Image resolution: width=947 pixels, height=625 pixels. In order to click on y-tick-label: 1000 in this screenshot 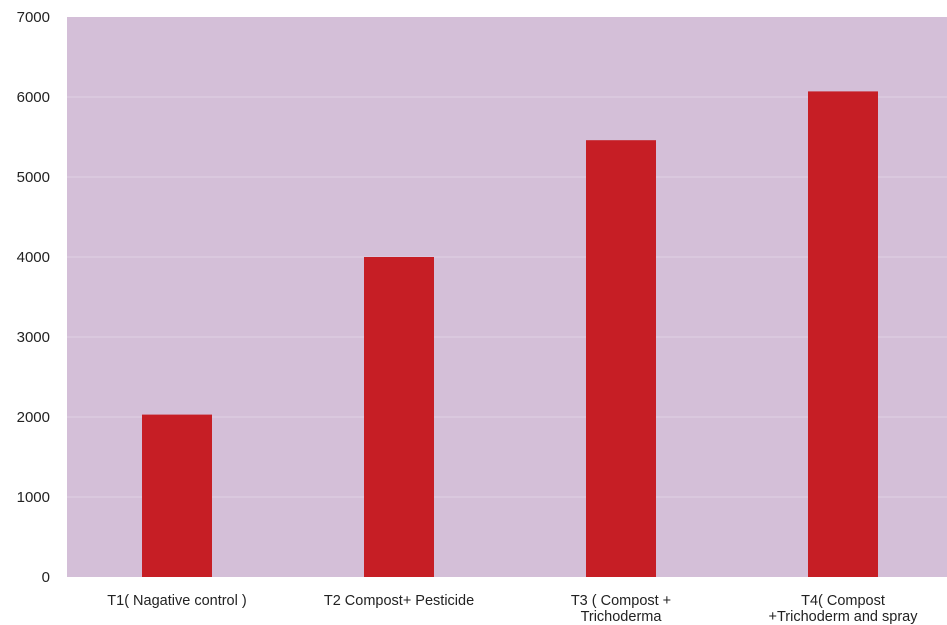, I will do `click(33, 497)`.